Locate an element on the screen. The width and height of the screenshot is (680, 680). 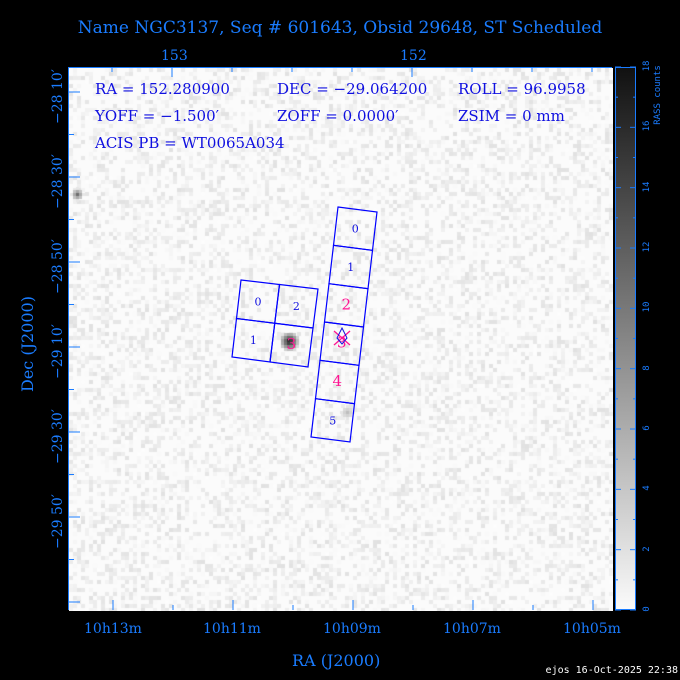
aimpoint-x-icon is located at coordinates (342, 338).